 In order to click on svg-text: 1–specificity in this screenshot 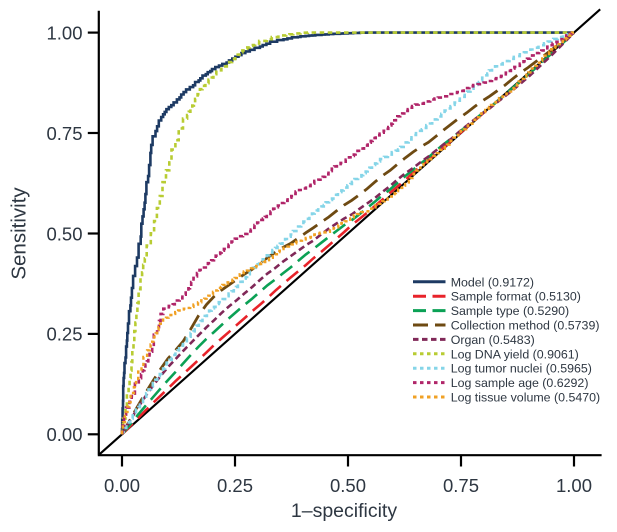, I will do `click(344, 511)`.